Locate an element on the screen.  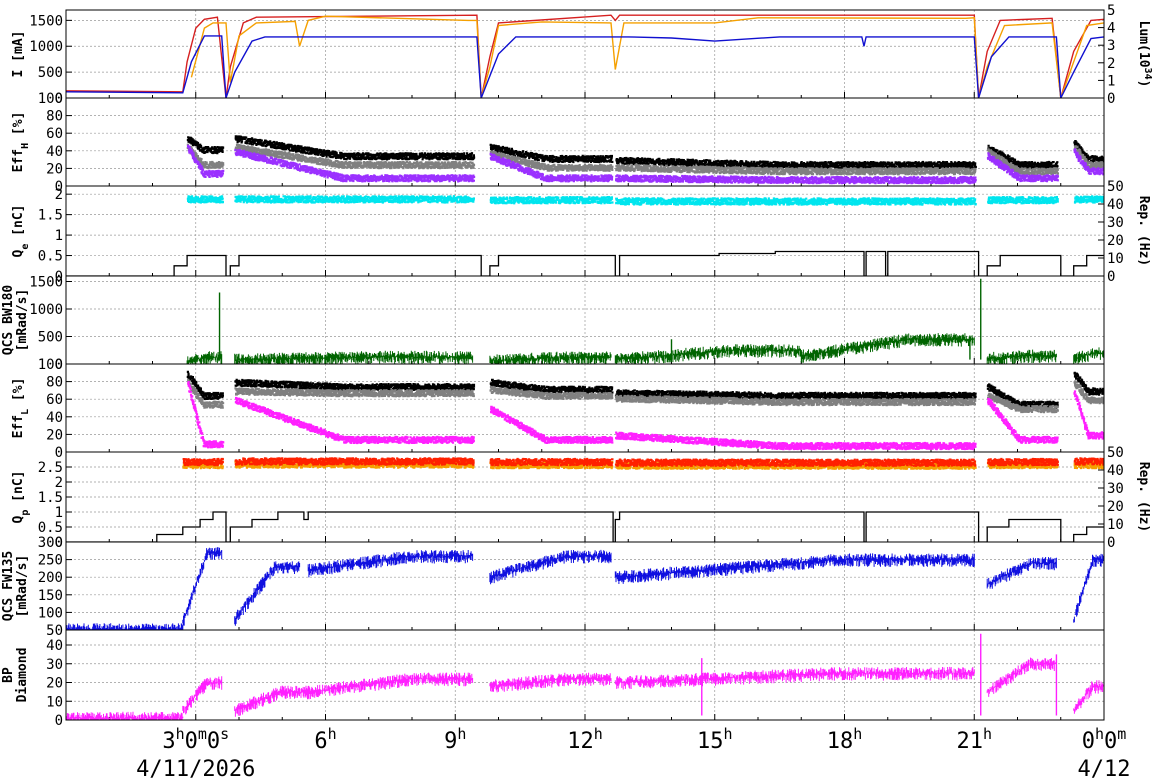
x-tick-label: 6h is located at coordinates (325, 739).